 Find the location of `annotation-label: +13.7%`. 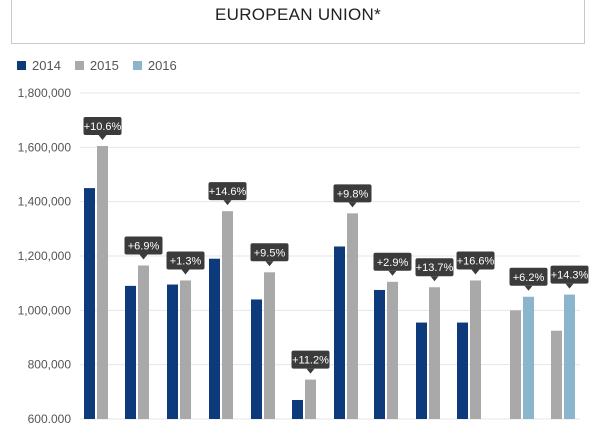

annotation-label: +13.7% is located at coordinates (435, 268).